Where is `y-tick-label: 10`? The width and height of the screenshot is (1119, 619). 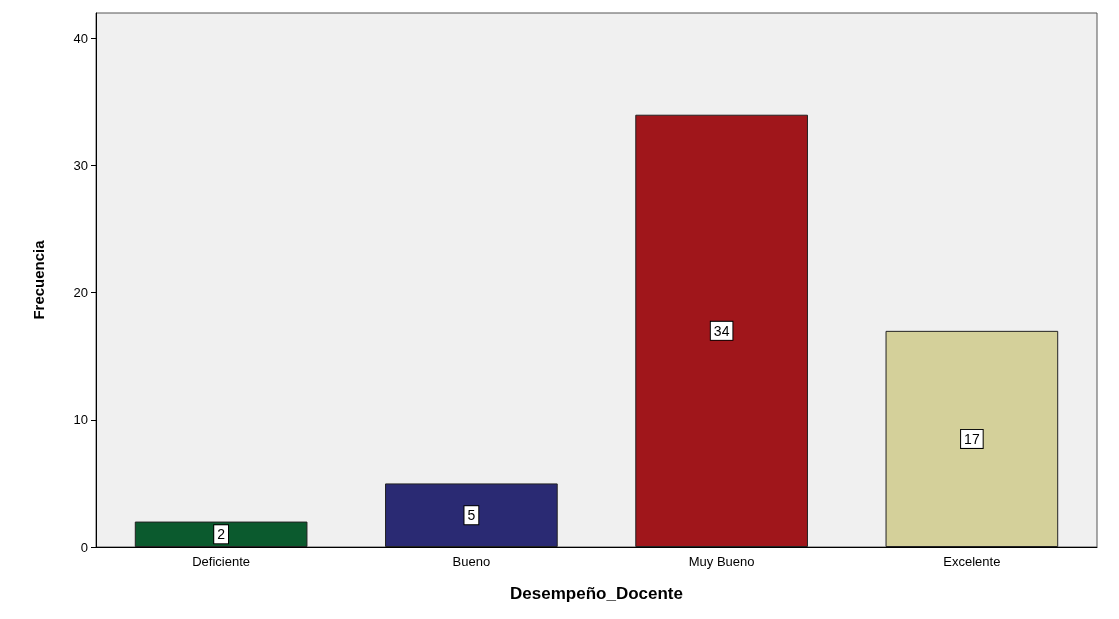 y-tick-label: 10 is located at coordinates (80, 420).